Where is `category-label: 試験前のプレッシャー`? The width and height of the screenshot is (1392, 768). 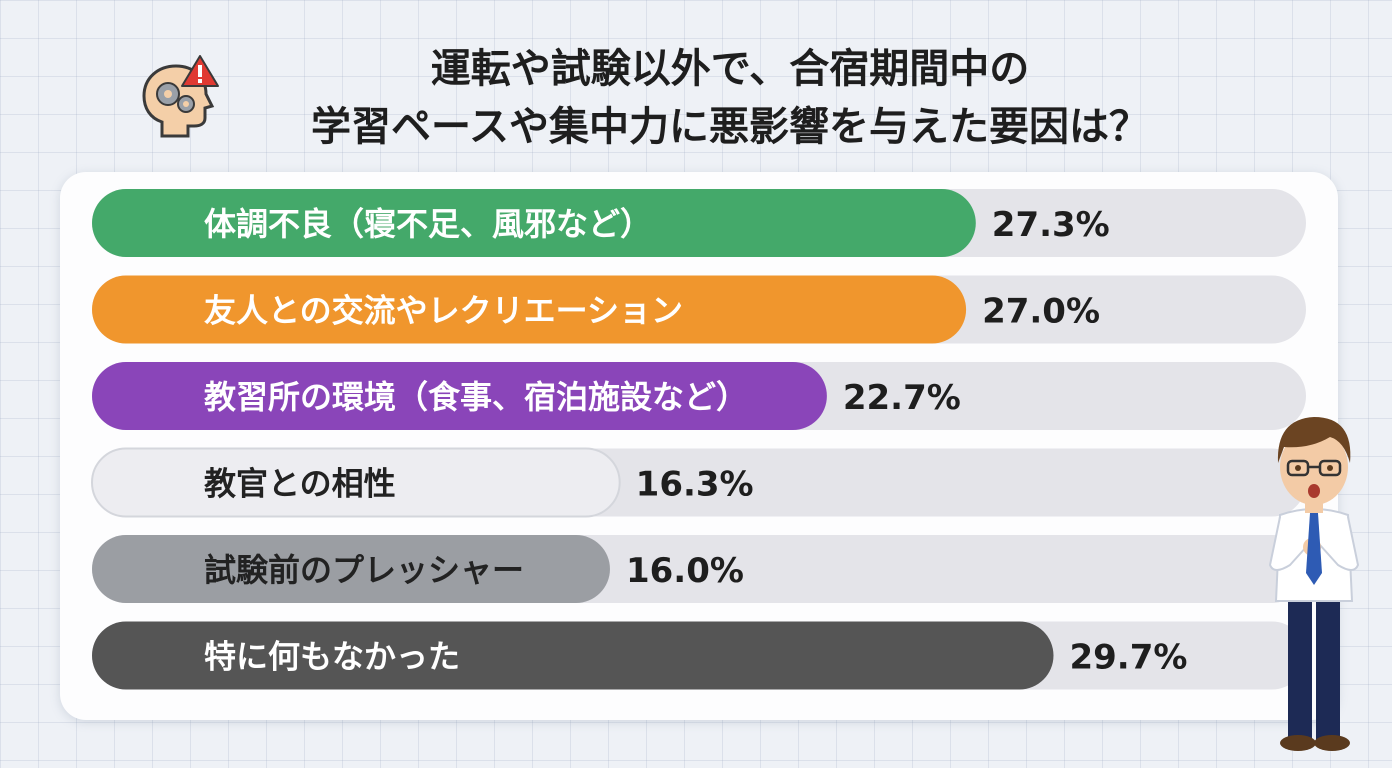
category-label: 試験前のプレッシャー is located at coordinates (364, 570).